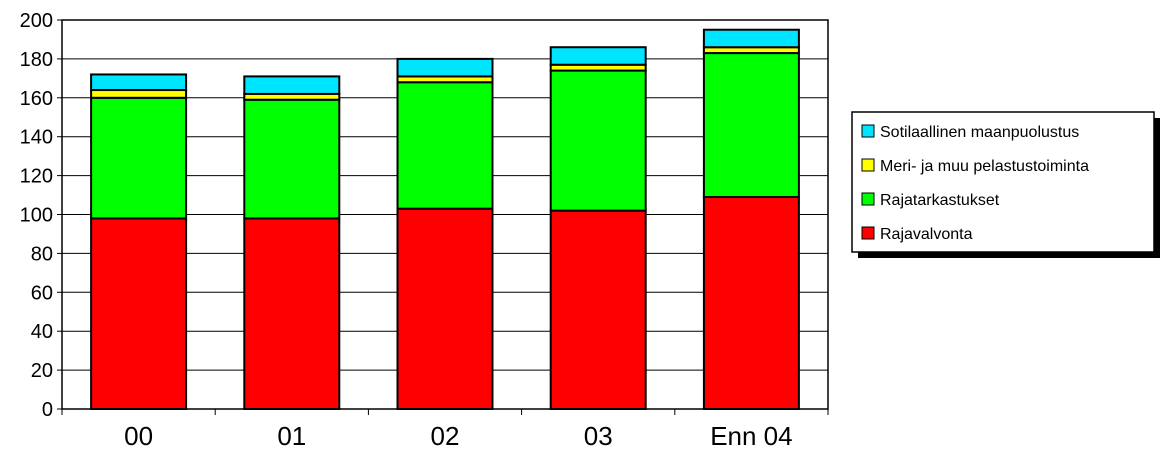 The width and height of the screenshot is (1161, 455). What do you see at coordinates (36, 21) in the screenshot?
I see `y-tick-label: 200` at bounding box center [36, 21].